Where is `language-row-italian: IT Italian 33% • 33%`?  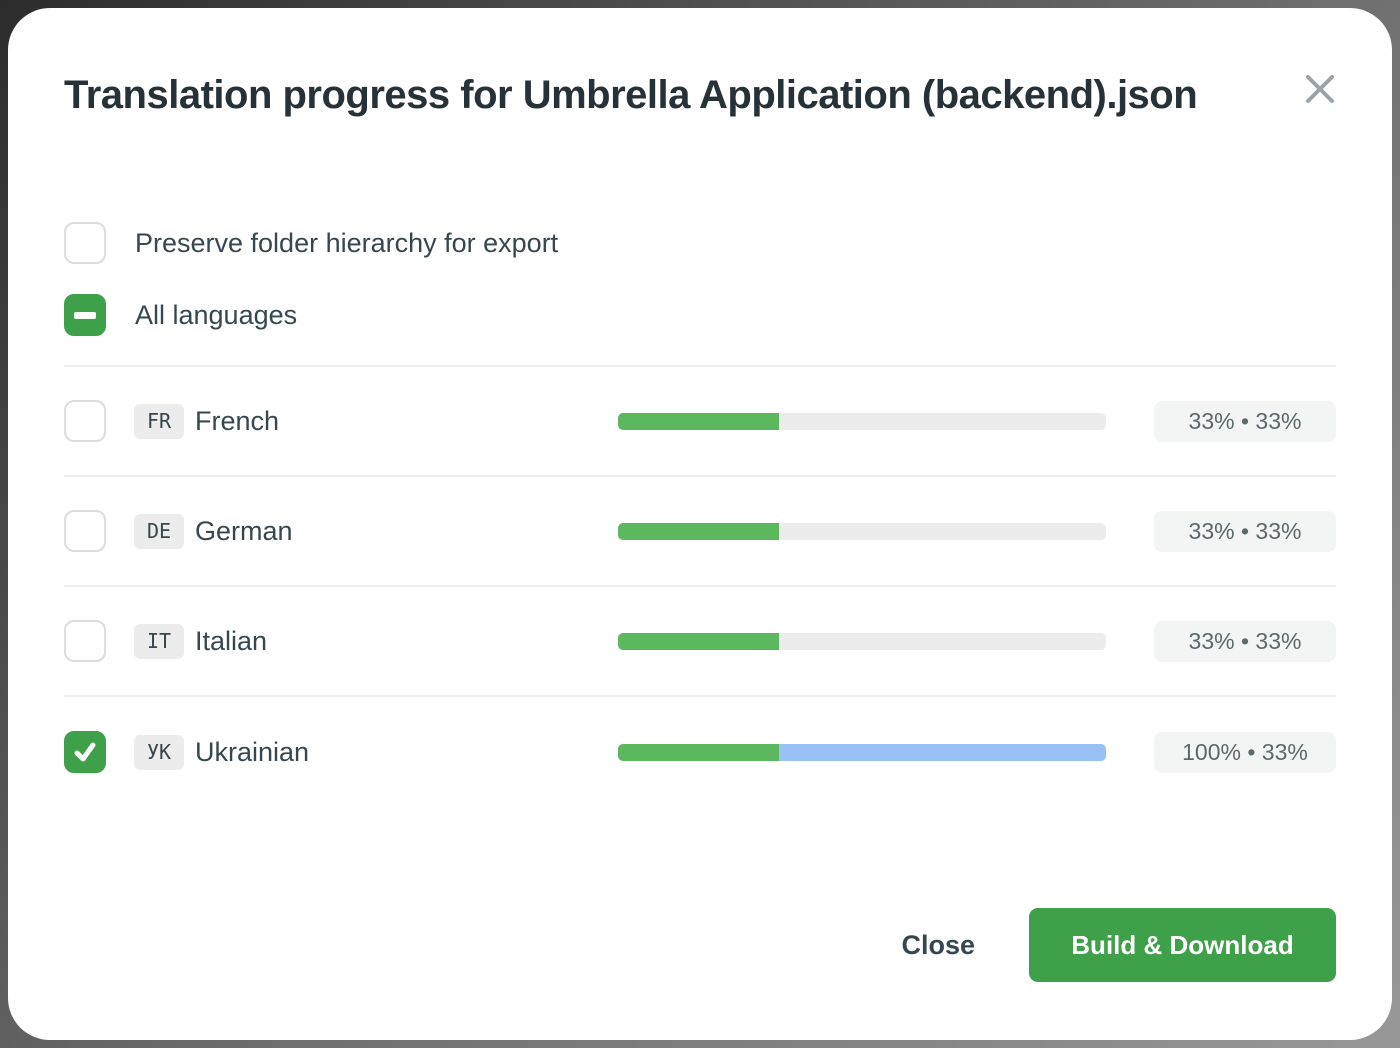
language-row-italian: IT Italian 33% • 33% is located at coordinates (700, 642).